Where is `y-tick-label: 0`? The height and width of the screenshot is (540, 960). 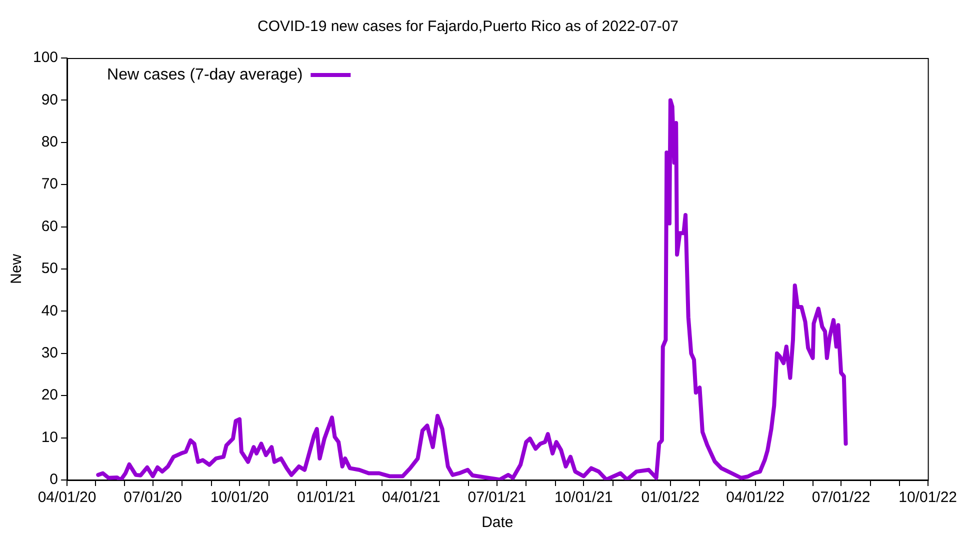 y-tick-label: 0 is located at coordinates (54, 479).